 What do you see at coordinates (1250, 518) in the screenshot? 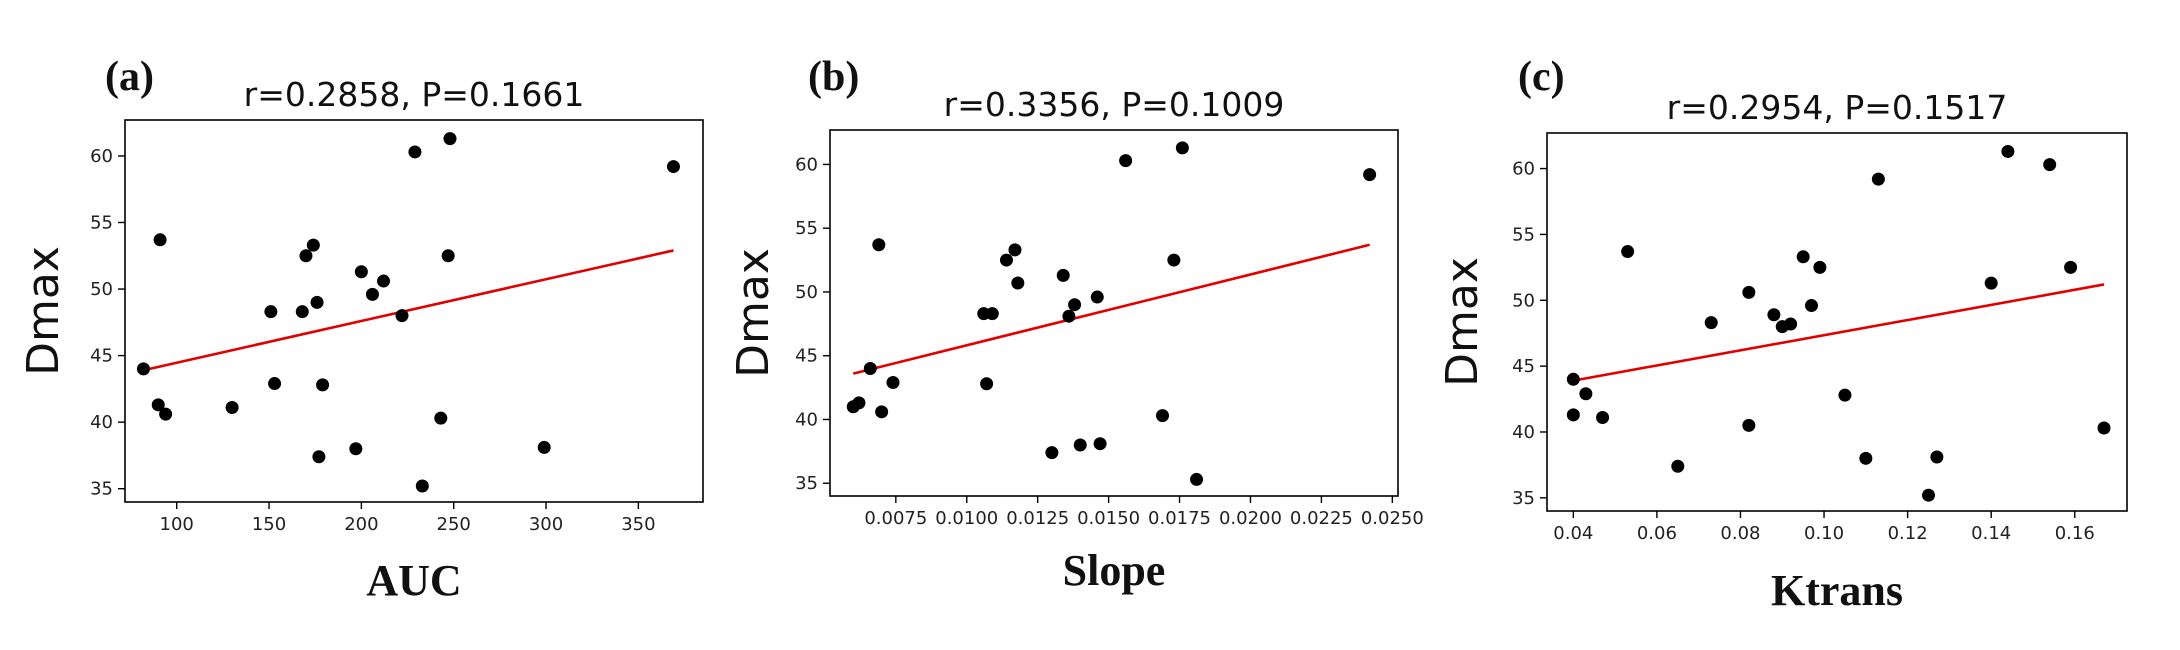
I see `chart2-x-tick-label: 0.0200` at bounding box center [1250, 518].